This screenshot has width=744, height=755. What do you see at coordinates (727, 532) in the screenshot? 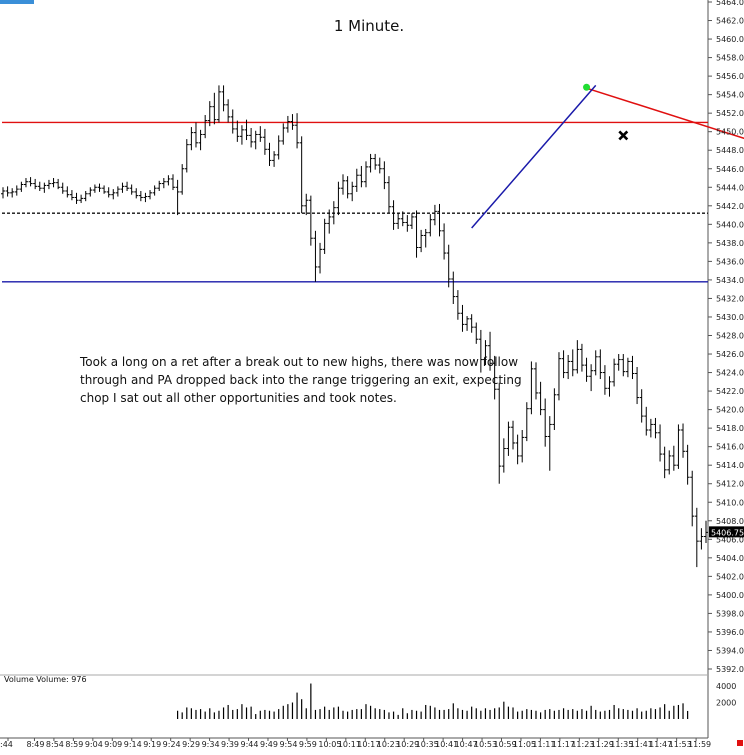
I see `last-price-label: 5406.75` at bounding box center [727, 532].